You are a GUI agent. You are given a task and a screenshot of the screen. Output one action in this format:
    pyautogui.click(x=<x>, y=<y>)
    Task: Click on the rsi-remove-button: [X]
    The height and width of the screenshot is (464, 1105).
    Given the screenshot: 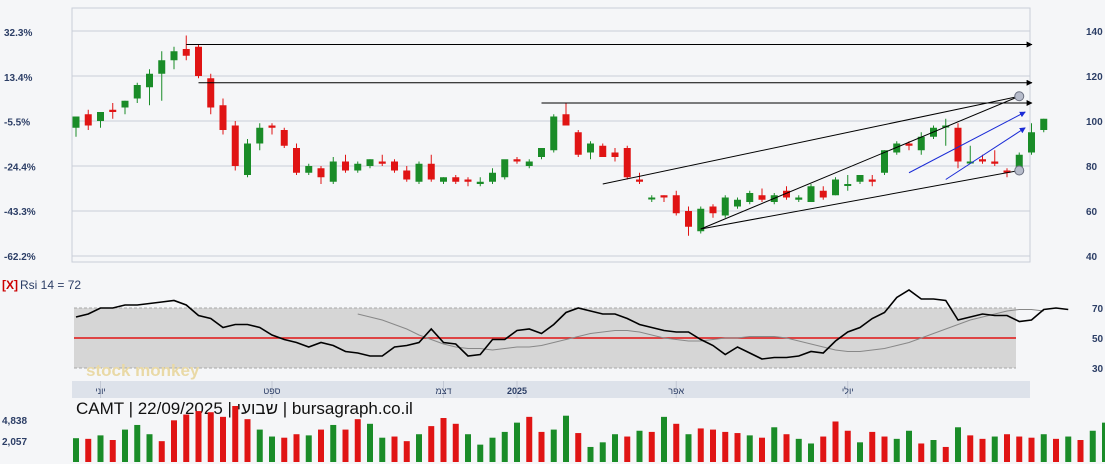 What is the action you would take?
    pyautogui.click(x=10, y=285)
    